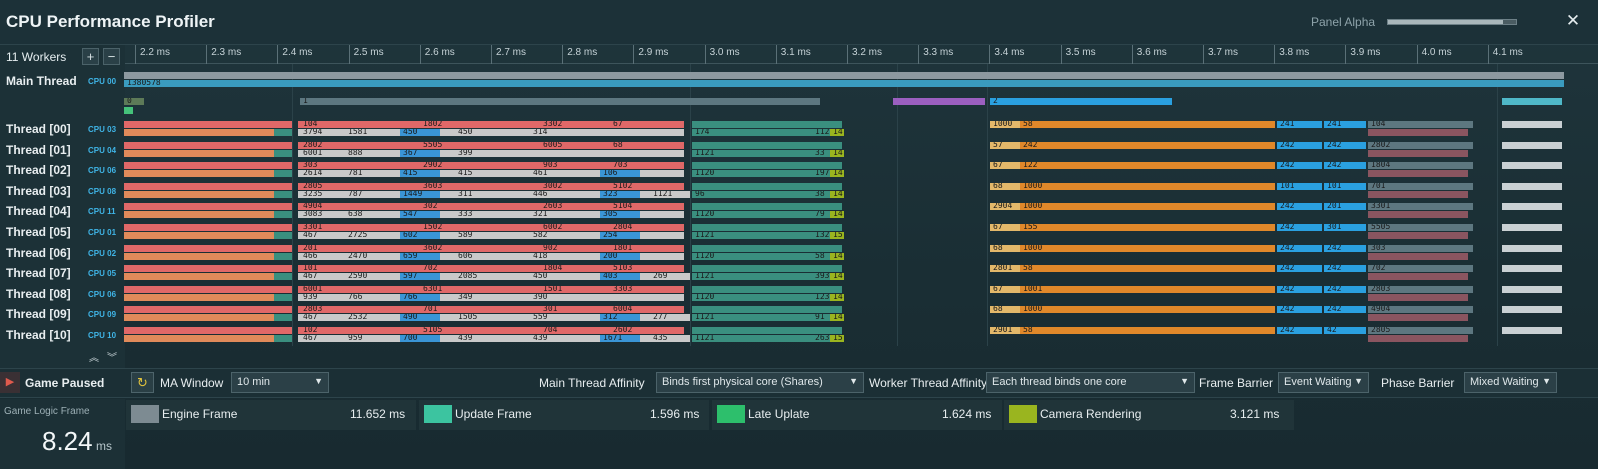  Describe the element at coordinates (420, 194) in the screenshot. I see `timeline-segment: 1449` at that location.